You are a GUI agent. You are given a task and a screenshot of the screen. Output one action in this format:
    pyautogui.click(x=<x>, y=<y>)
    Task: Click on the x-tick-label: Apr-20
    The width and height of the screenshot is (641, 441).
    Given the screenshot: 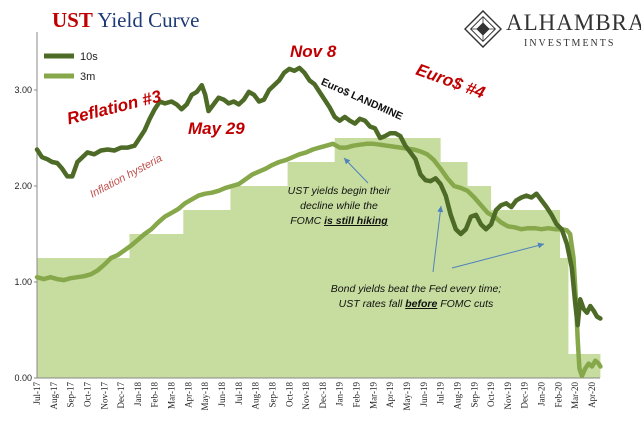 What is the action you would take?
    pyautogui.click(x=592, y=395)
    